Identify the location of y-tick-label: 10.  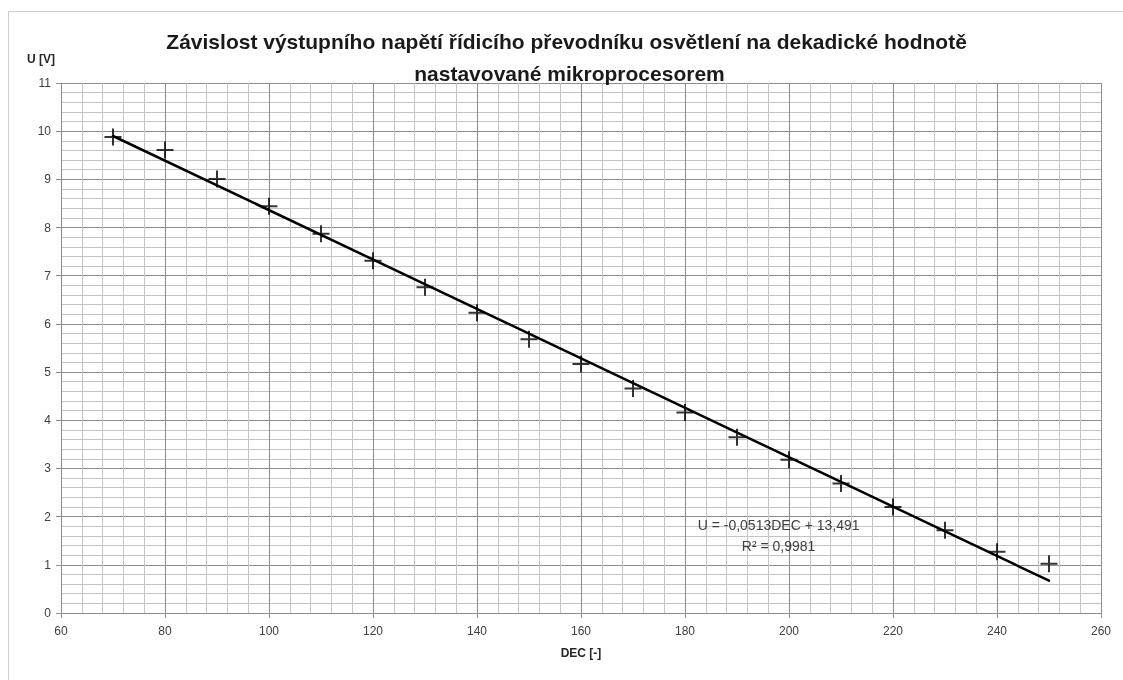
(44, 131).